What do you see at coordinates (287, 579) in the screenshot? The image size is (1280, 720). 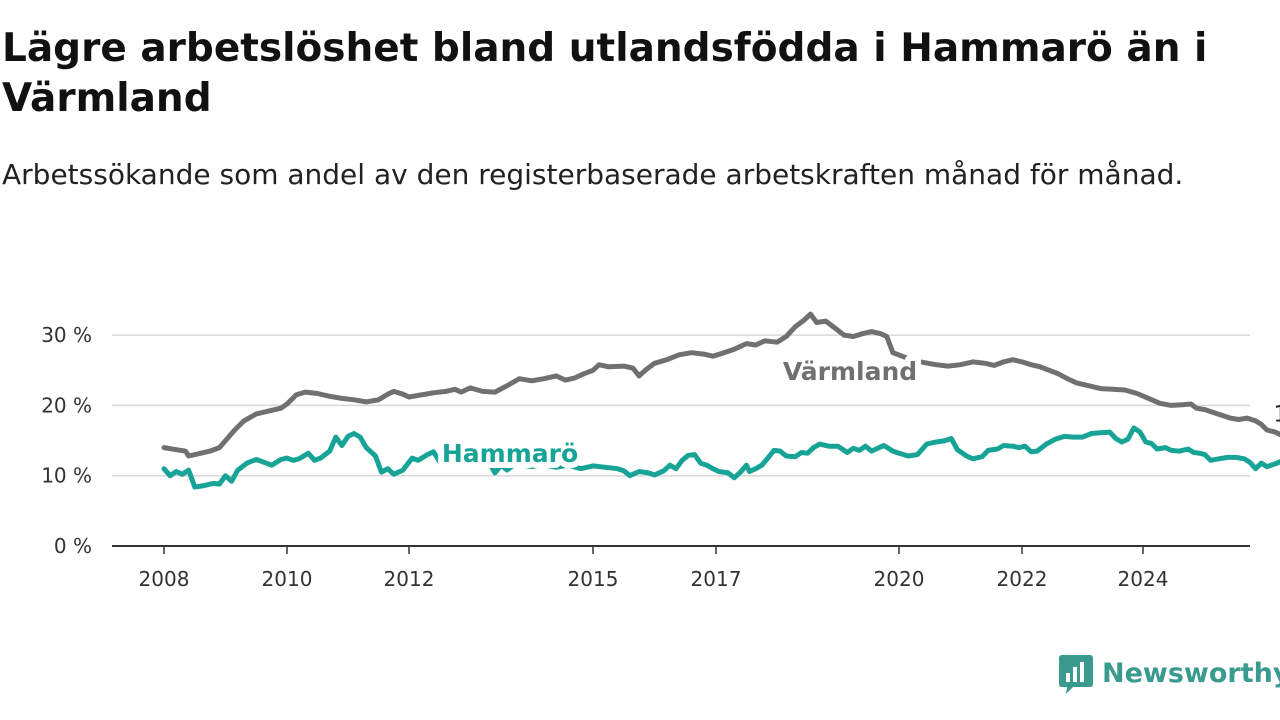 I see `x-tick-label: 2010` at bounding box center [287, 579].